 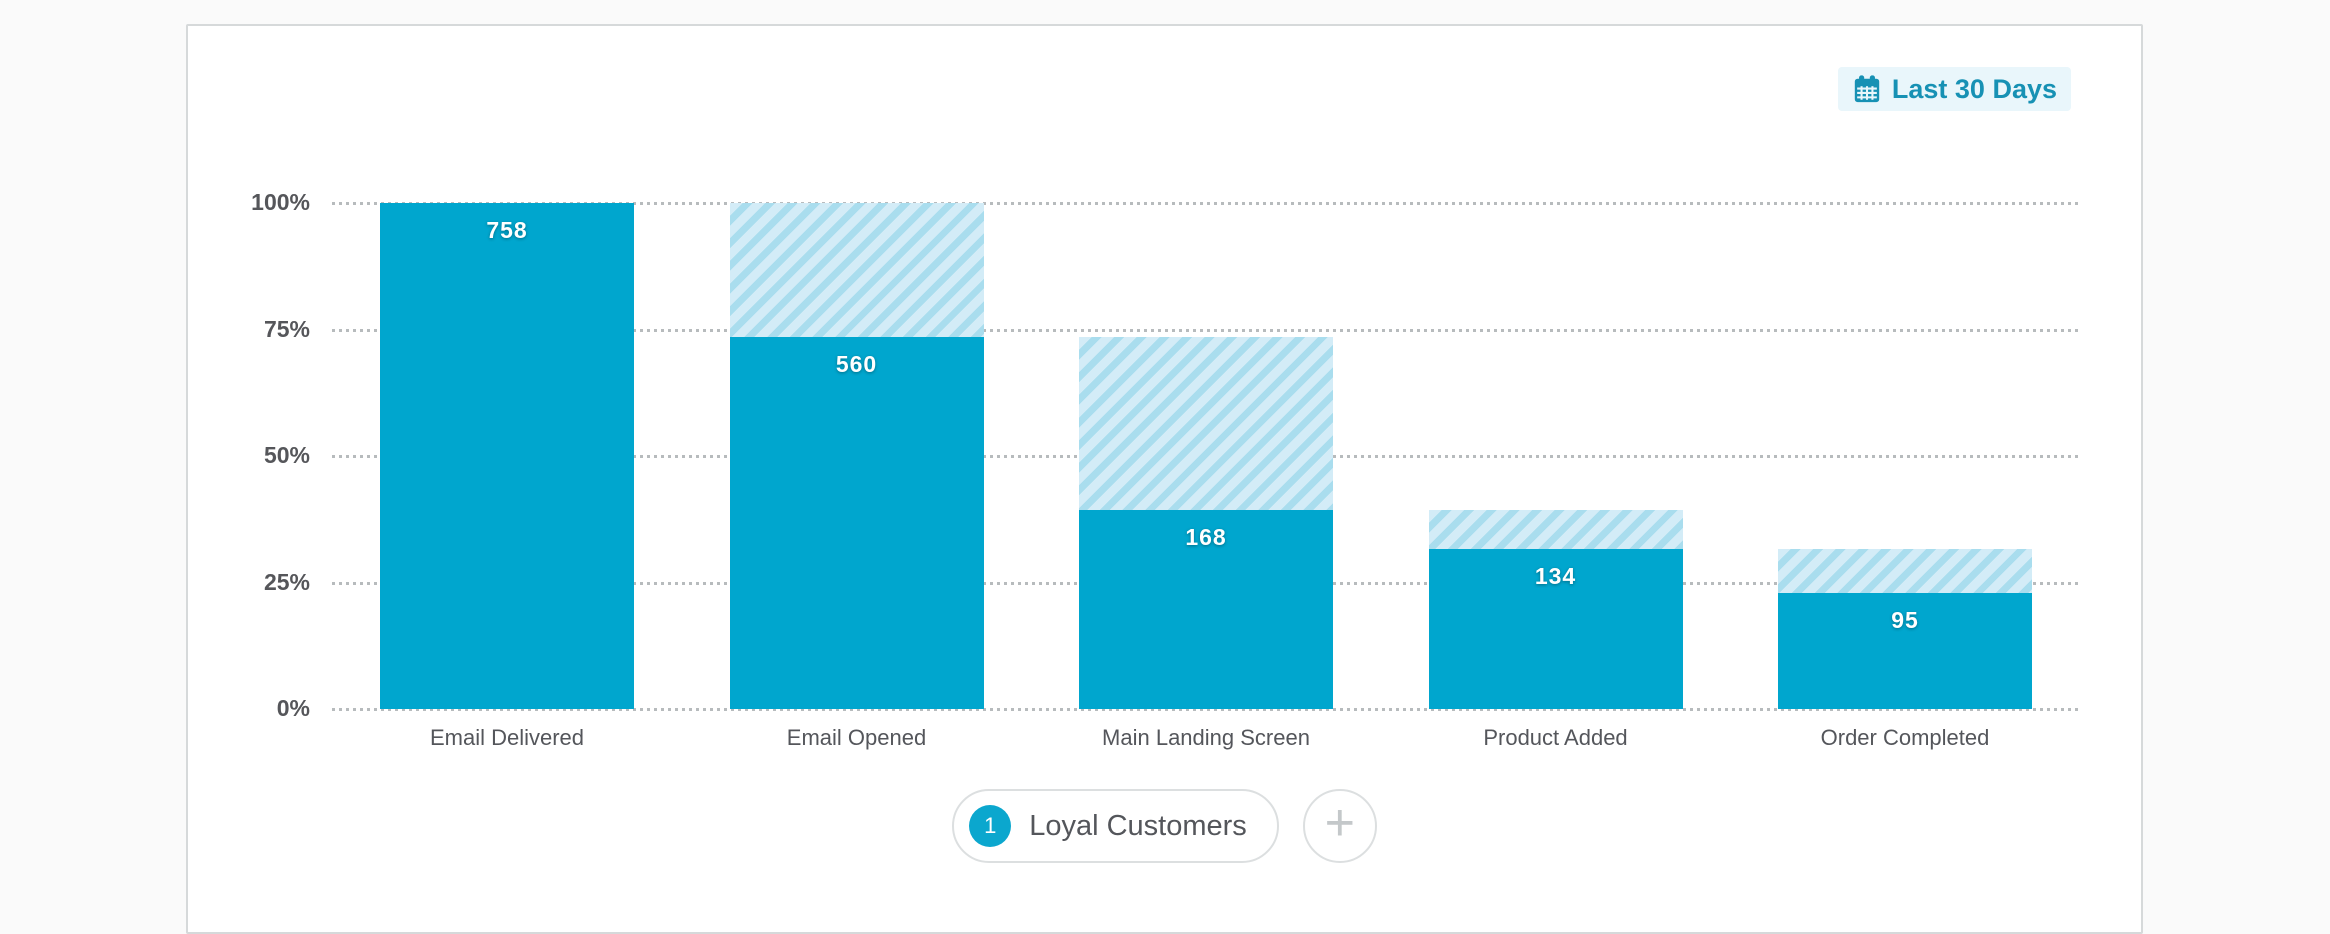 What do you see at coordinates (1974, 88) in the screenshot?
I see `date-range-label: Last 30 Days` at bounding box center [1974, 88].